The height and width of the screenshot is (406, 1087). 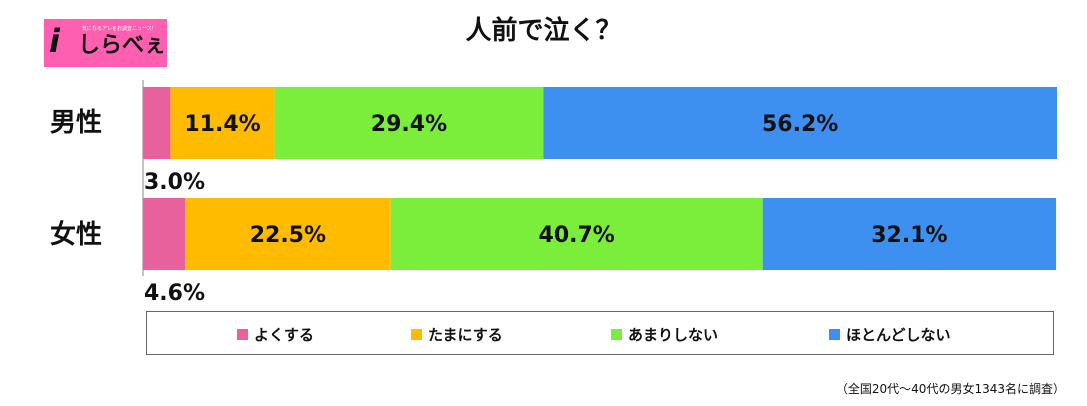 I want to click on shirabee-logo: 気になるアレをお調査ニュース! i しらべぇ, so click(x=105, y=43).